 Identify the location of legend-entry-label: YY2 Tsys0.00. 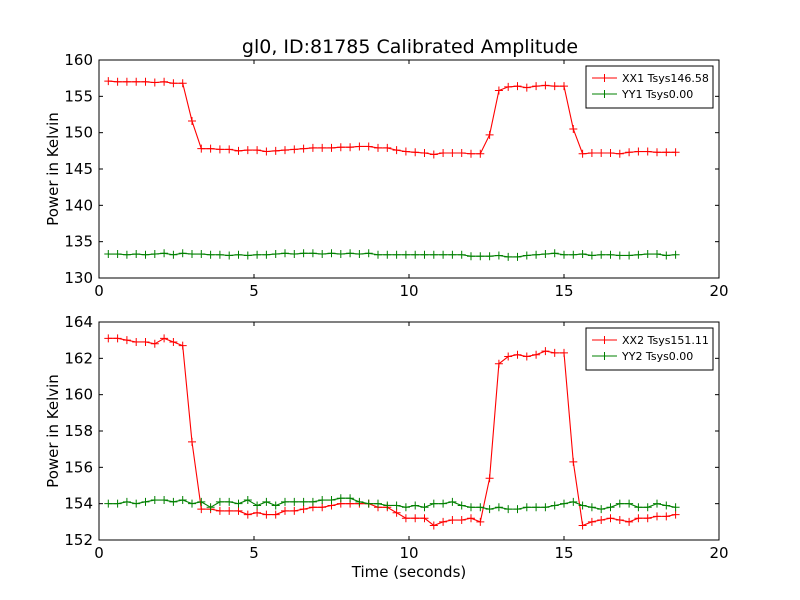
(657, 356).